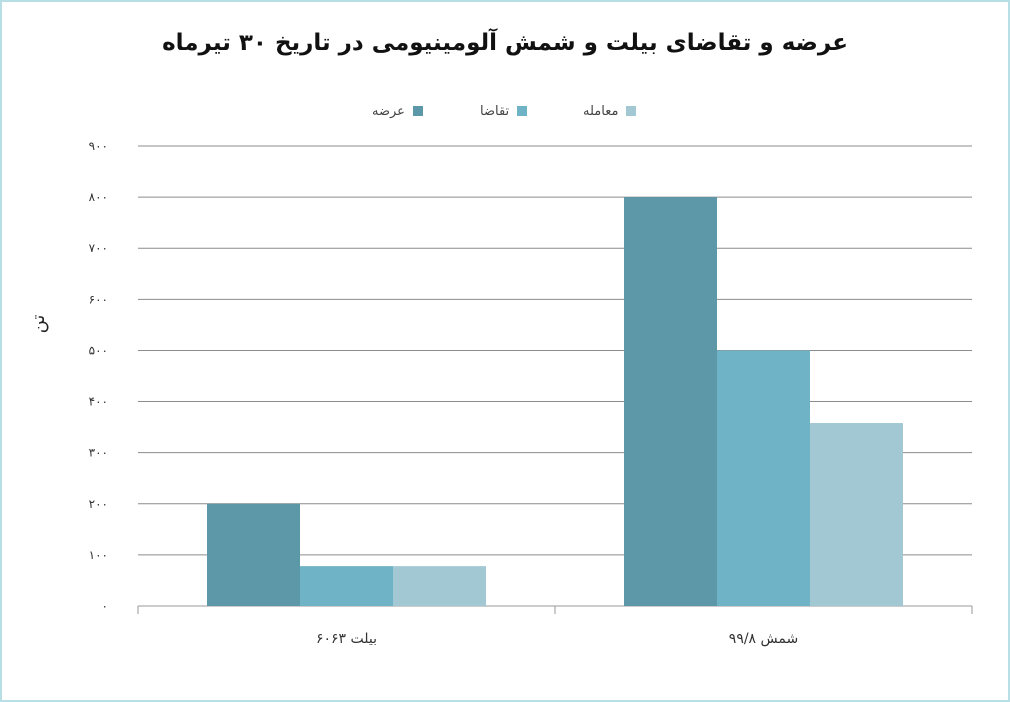 The width and height of the screenshot is (1010, 702). What do you see at coordinates (522, 111) in the screenshot?
I see `legend-swatch-demand` at bounding box center [522, 111].